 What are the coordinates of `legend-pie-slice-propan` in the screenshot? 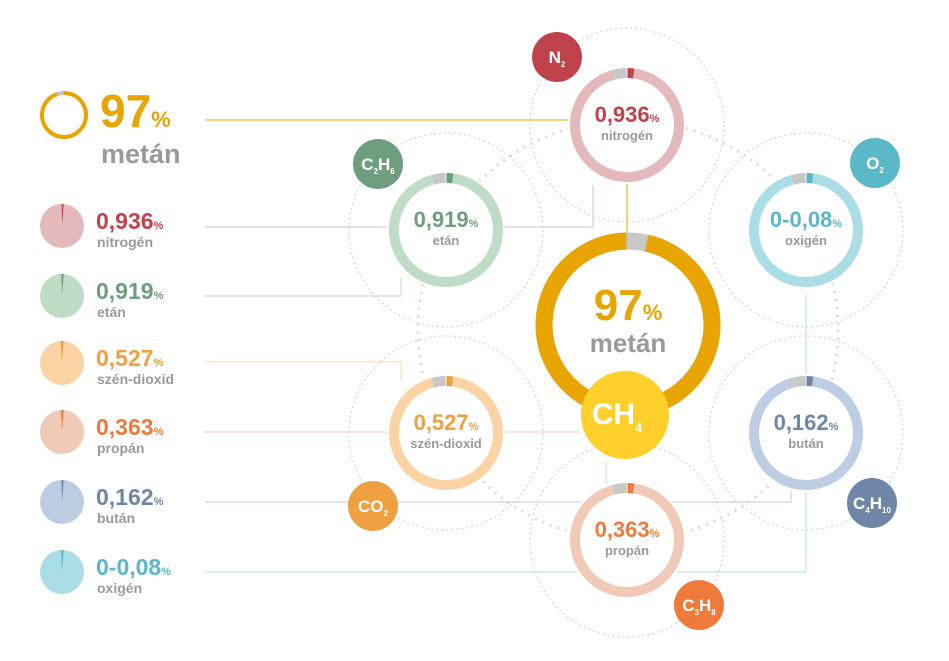 It's located at (63, 420).